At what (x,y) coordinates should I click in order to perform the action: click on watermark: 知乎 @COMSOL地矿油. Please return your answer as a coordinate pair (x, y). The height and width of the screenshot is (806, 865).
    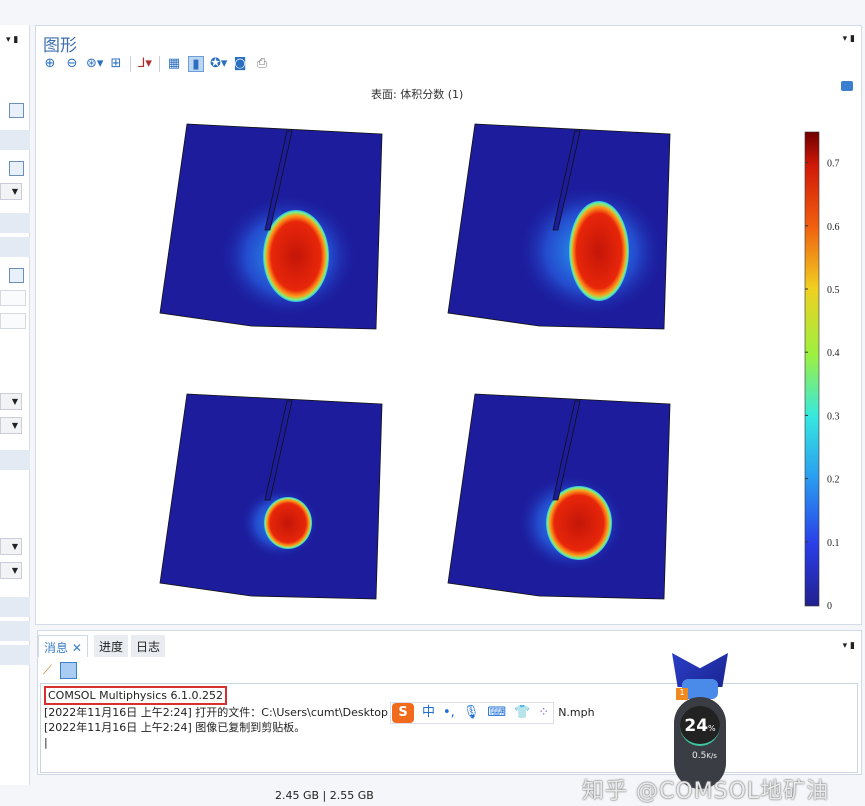
    Looking at the image, I should click on (706, 791).